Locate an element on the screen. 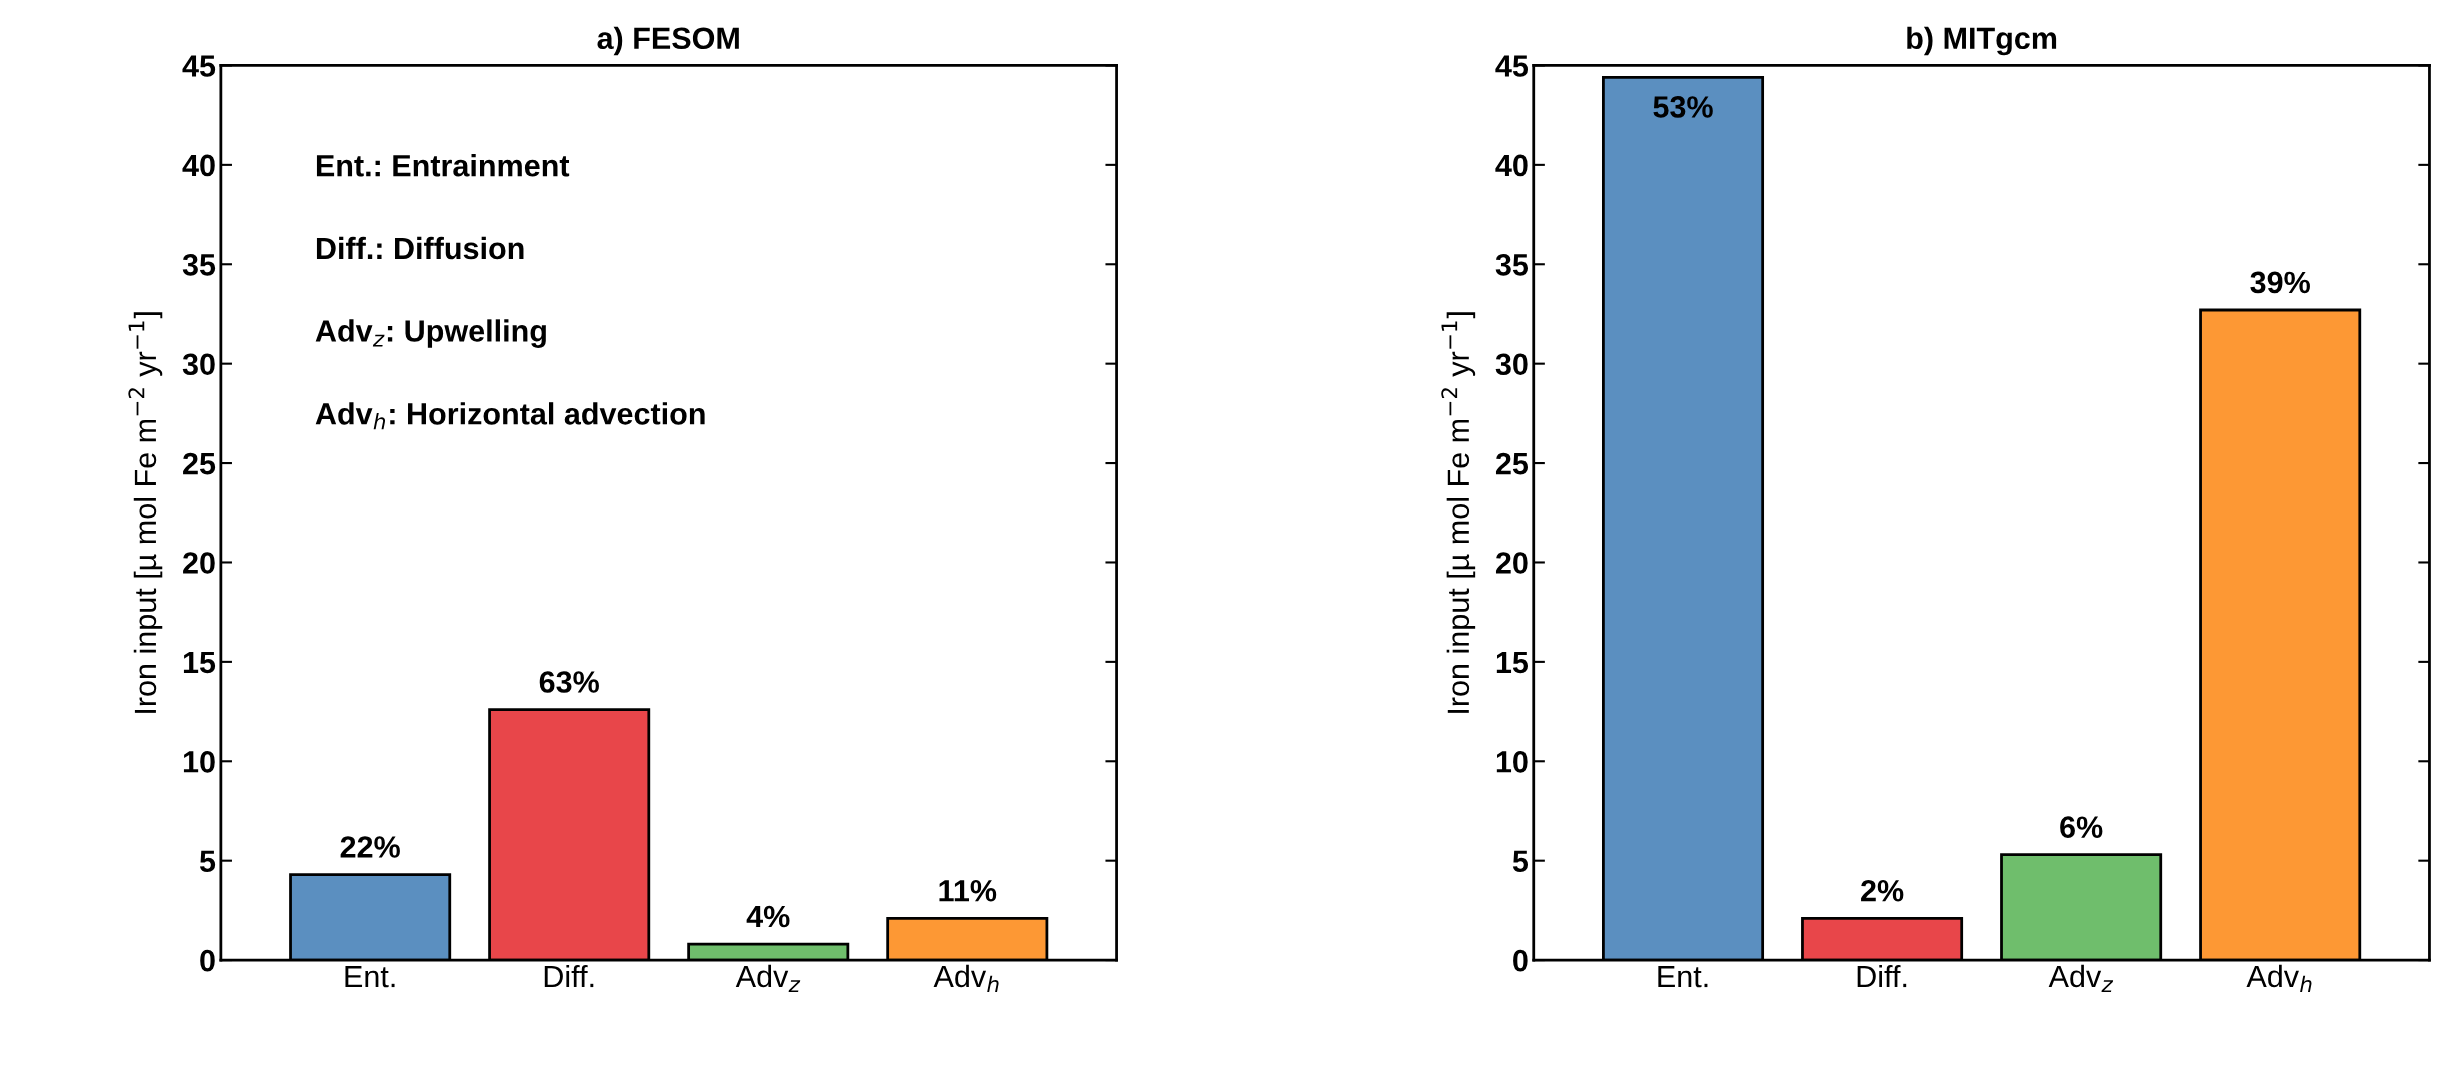  chart-title: b) MITgcm is located at coordinates (1982, 41).